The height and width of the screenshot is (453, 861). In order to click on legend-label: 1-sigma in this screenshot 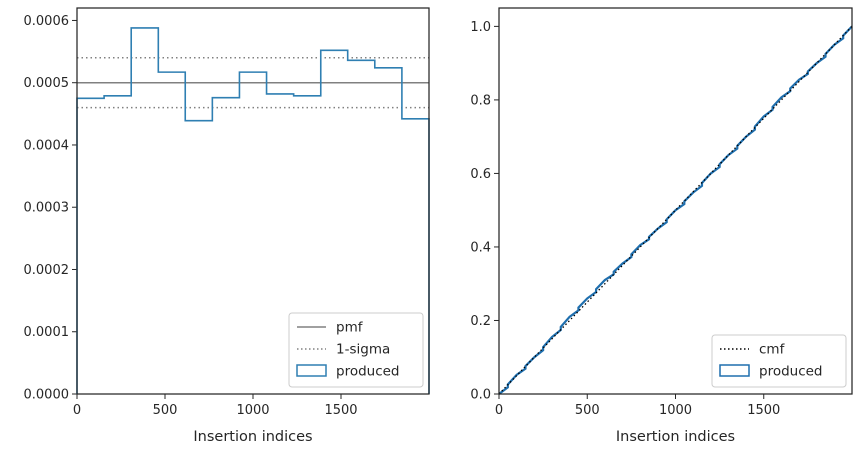, I will do `click(363, 350)`.